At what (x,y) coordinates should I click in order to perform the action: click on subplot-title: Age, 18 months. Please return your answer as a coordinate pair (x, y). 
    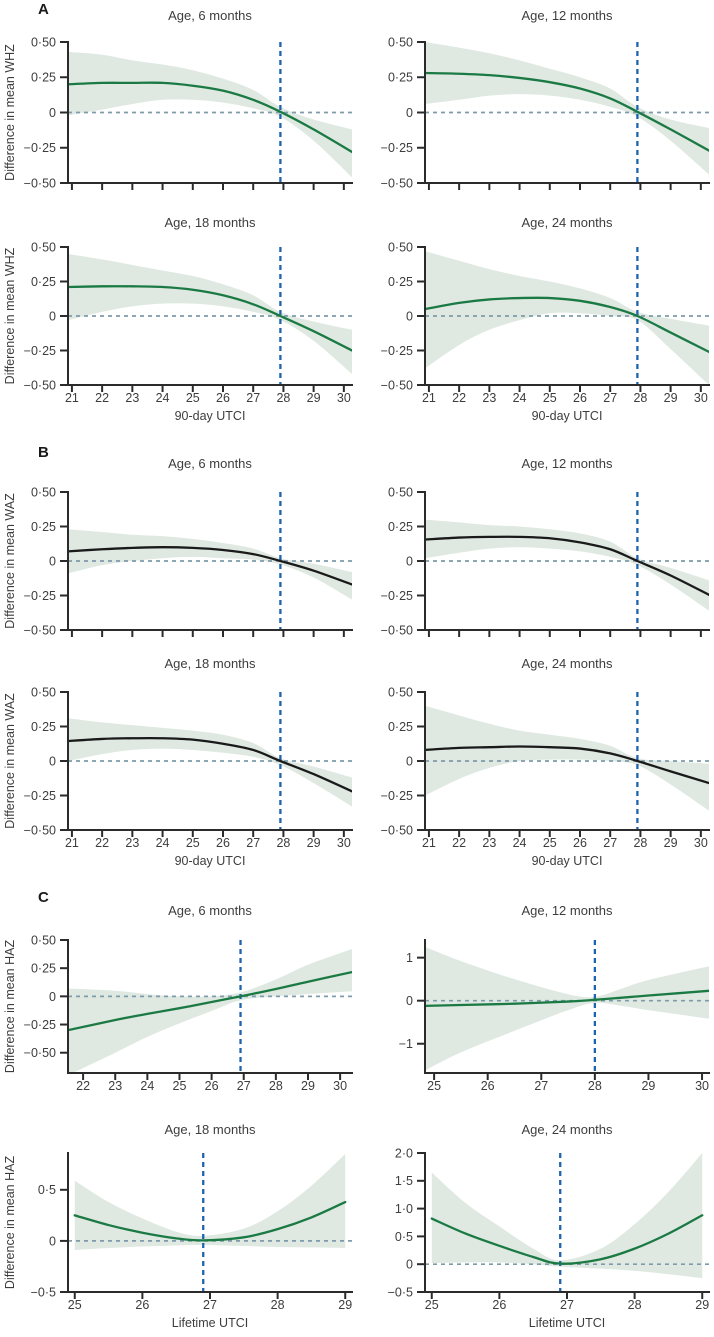
    Looking at the image, I should click on (210, 222).